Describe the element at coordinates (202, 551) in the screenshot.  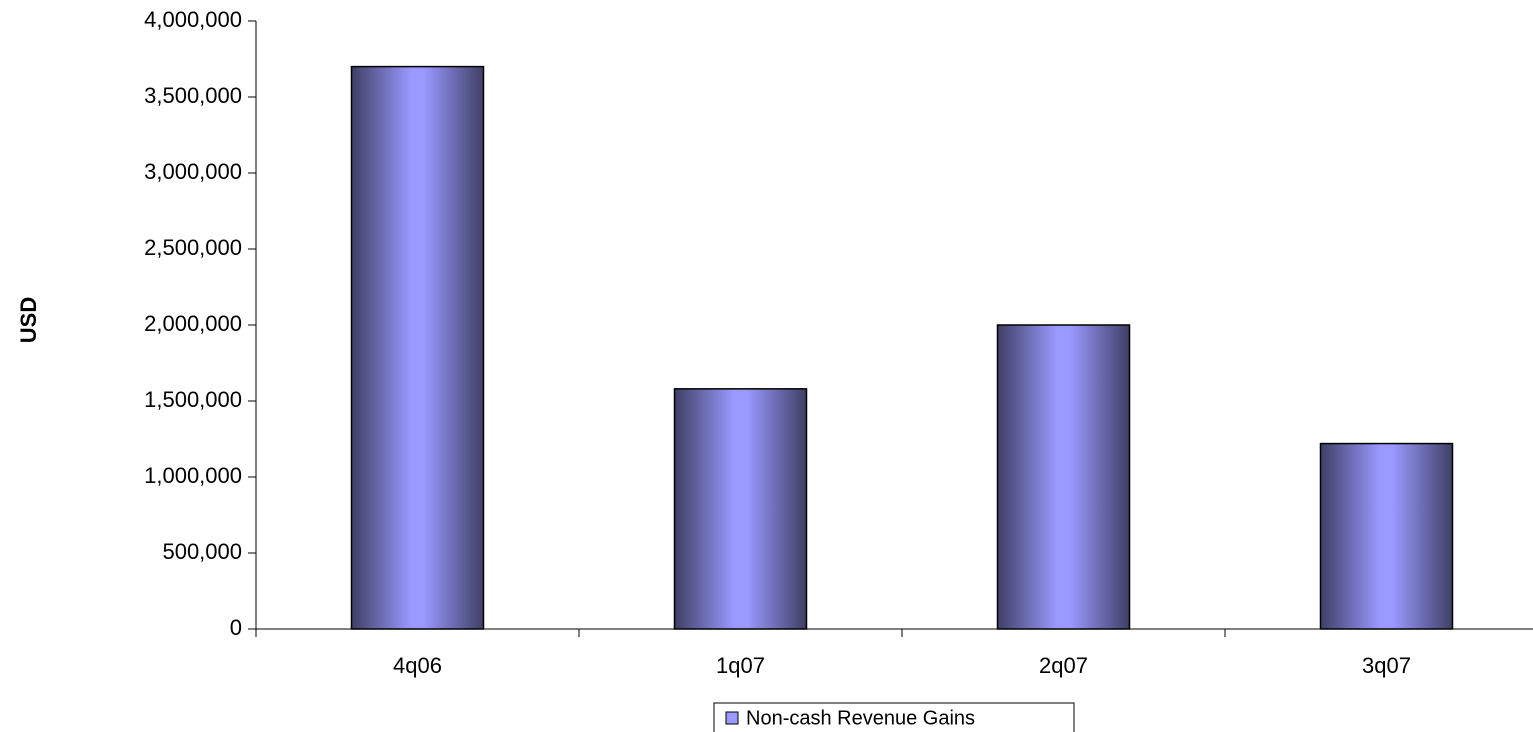
I see `y-tick-label: 500,000` at that location.